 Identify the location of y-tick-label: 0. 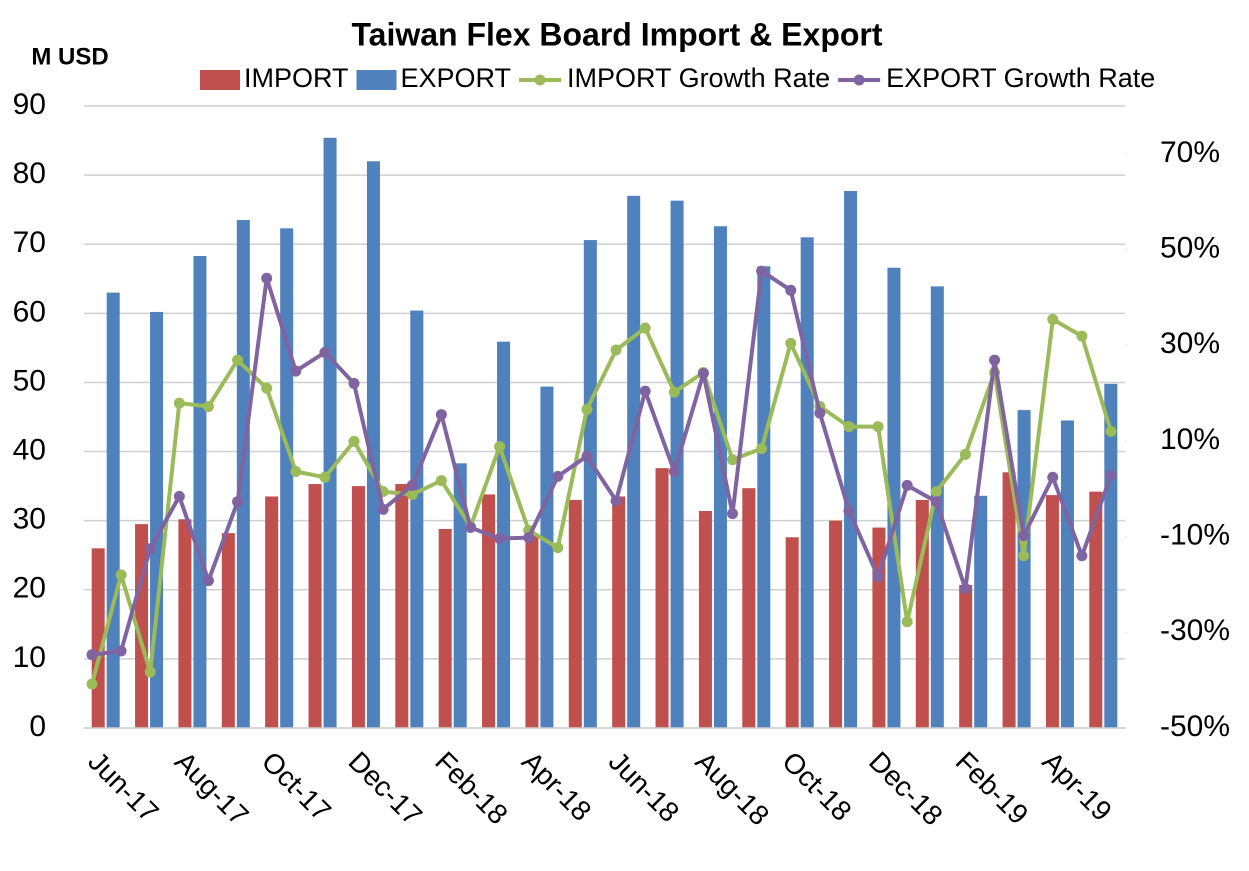
(37, 726).